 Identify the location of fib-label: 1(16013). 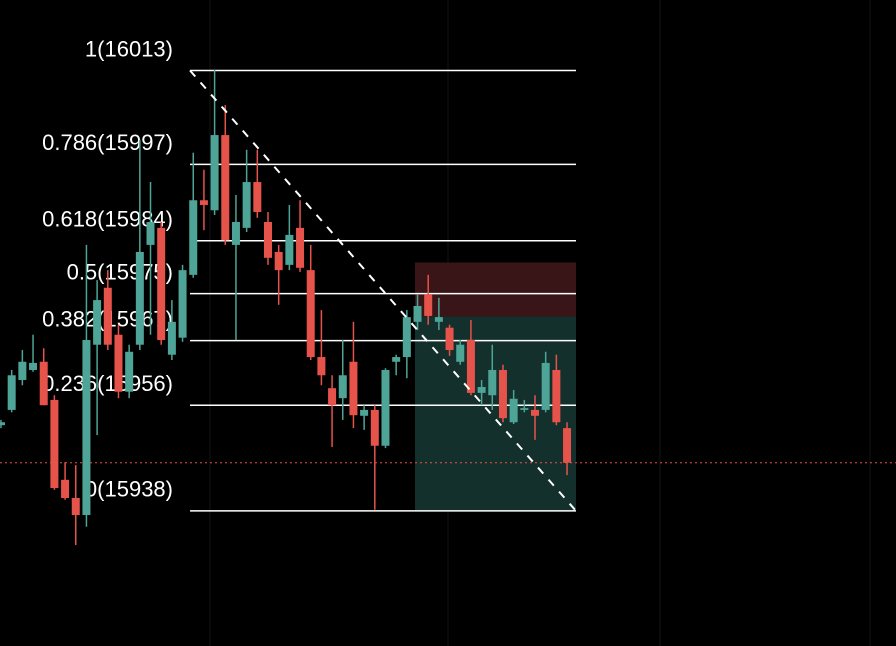
(129, 48).